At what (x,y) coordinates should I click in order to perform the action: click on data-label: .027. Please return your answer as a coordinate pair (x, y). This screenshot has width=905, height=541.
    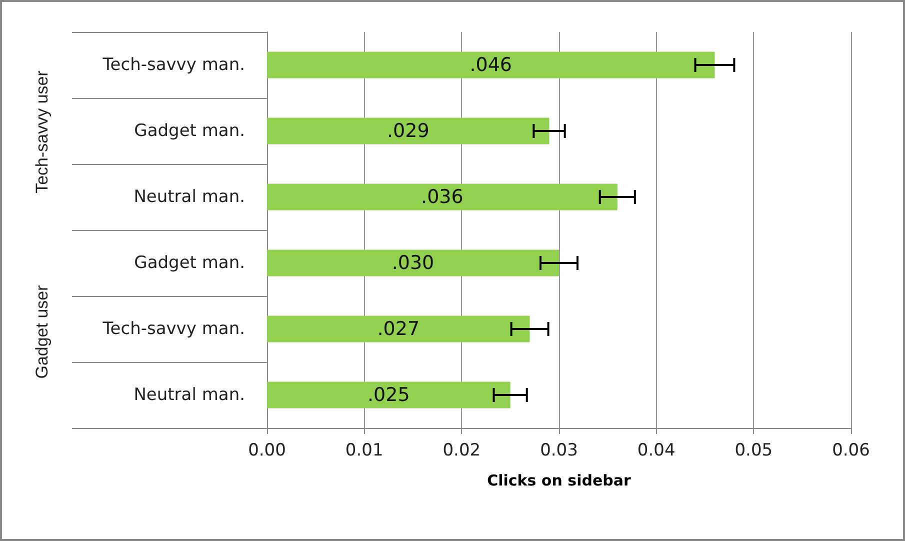
    Looking at the image, I should click on (398, 329).